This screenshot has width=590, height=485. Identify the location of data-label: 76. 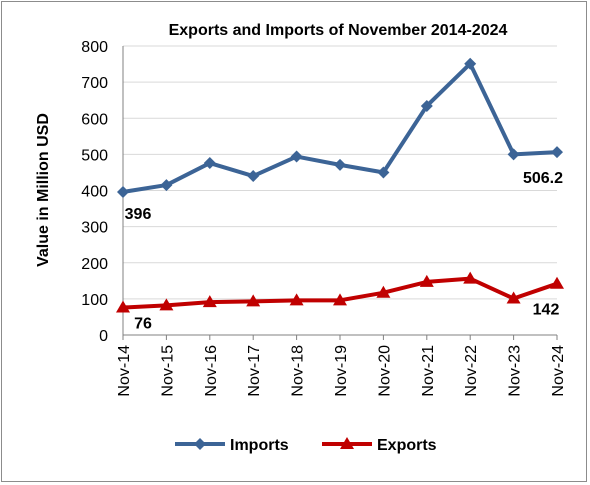
(143, 324).